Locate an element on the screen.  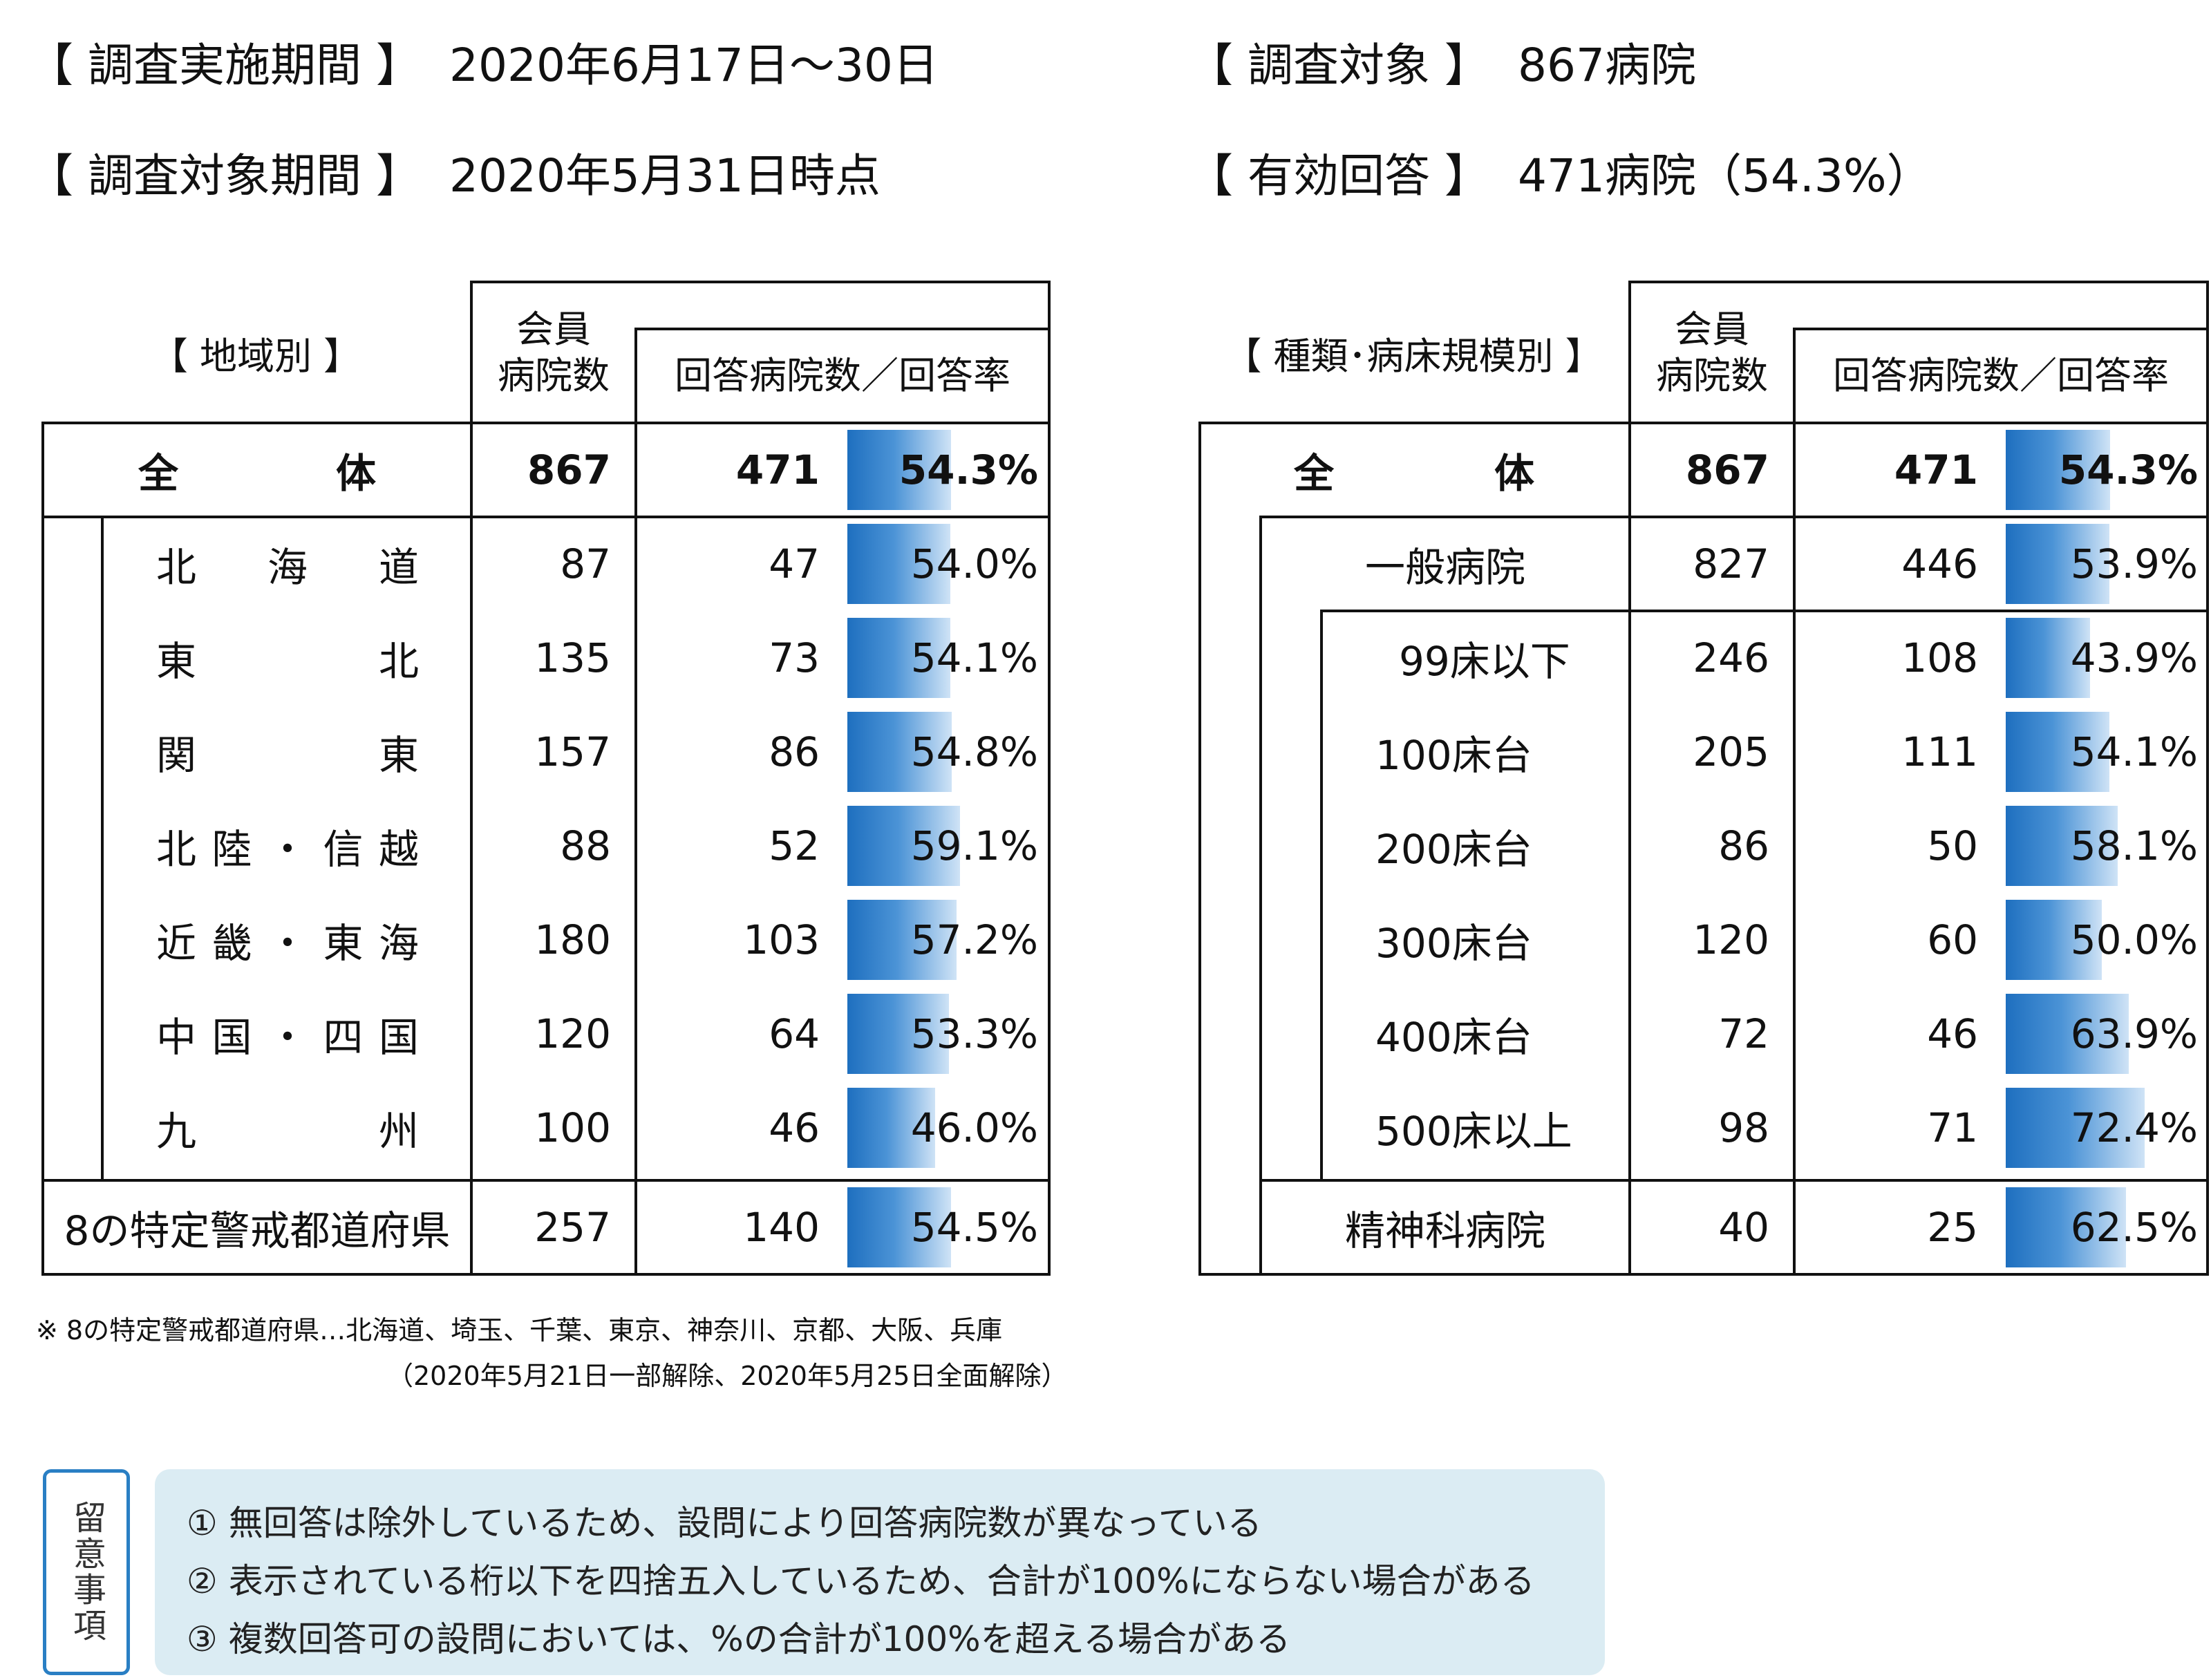
valid-label: 【 有効回答 】 is located at coordinates (1338, 175).